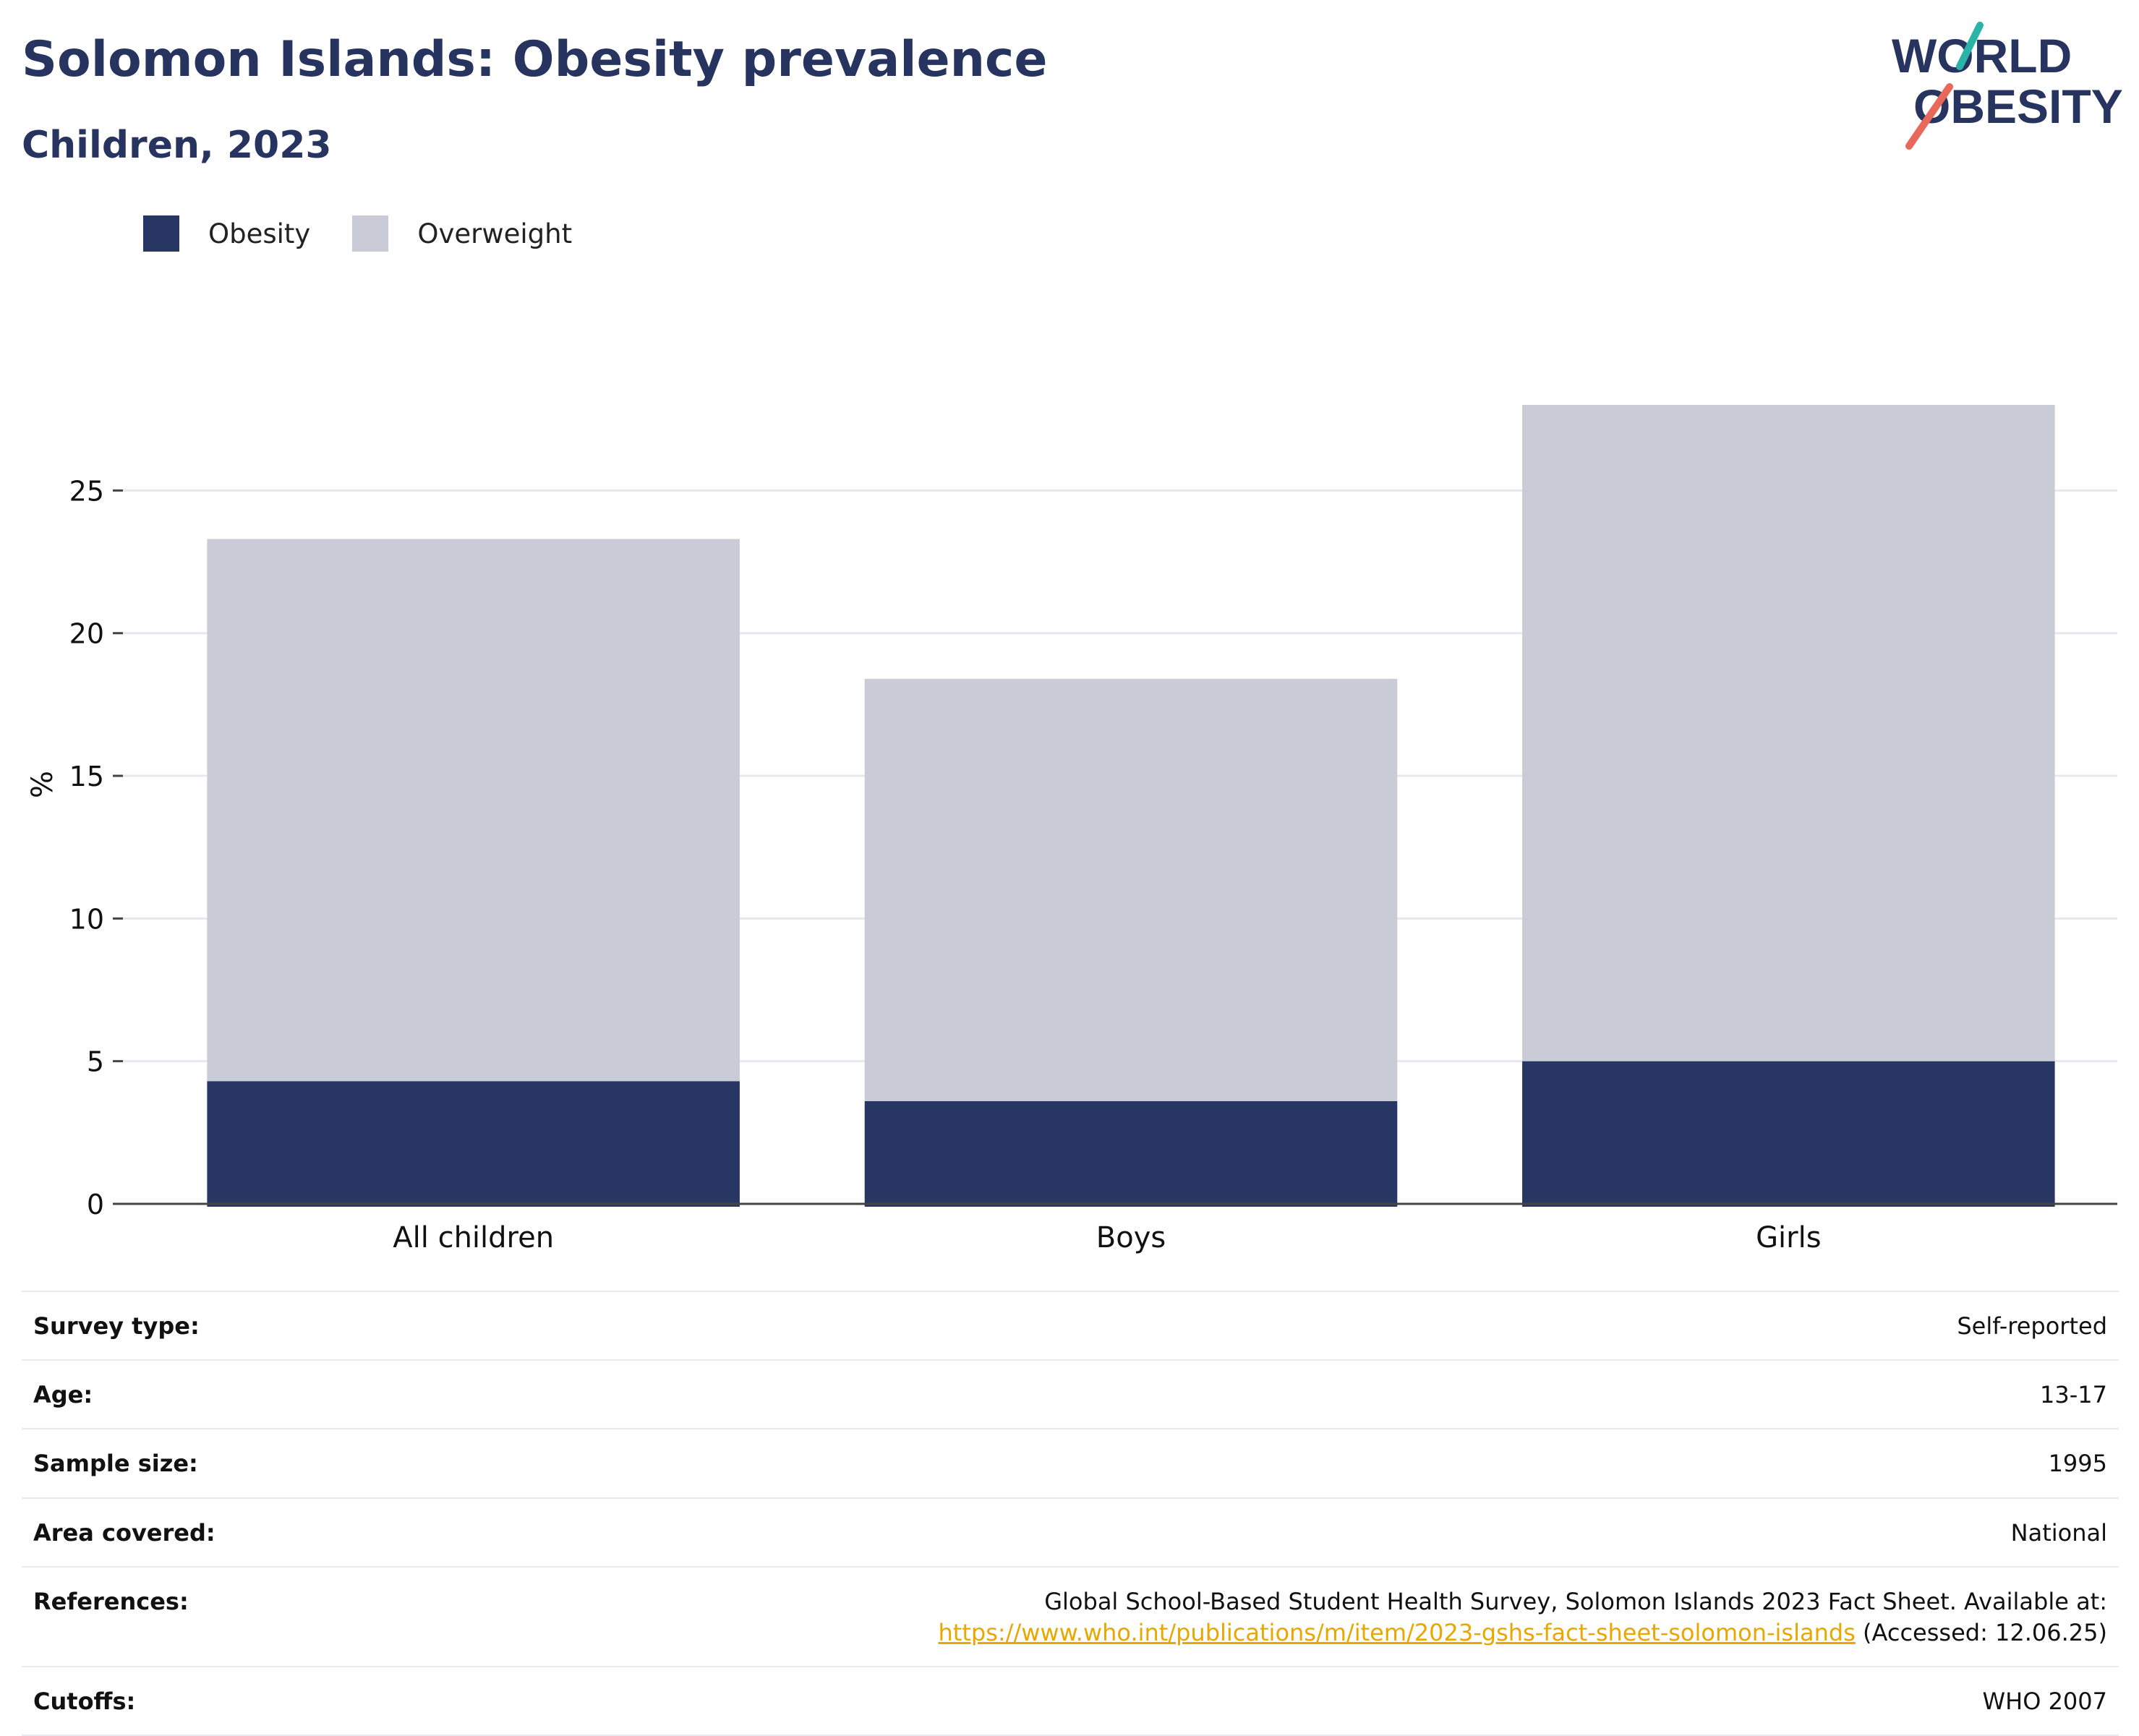 The width and height of the screenshot is (2139, 1736). What do you see at coordinates (2073, 1395) in the screenshot?
I see `age-value: 13-17` at bounding box center [2073, 1395].